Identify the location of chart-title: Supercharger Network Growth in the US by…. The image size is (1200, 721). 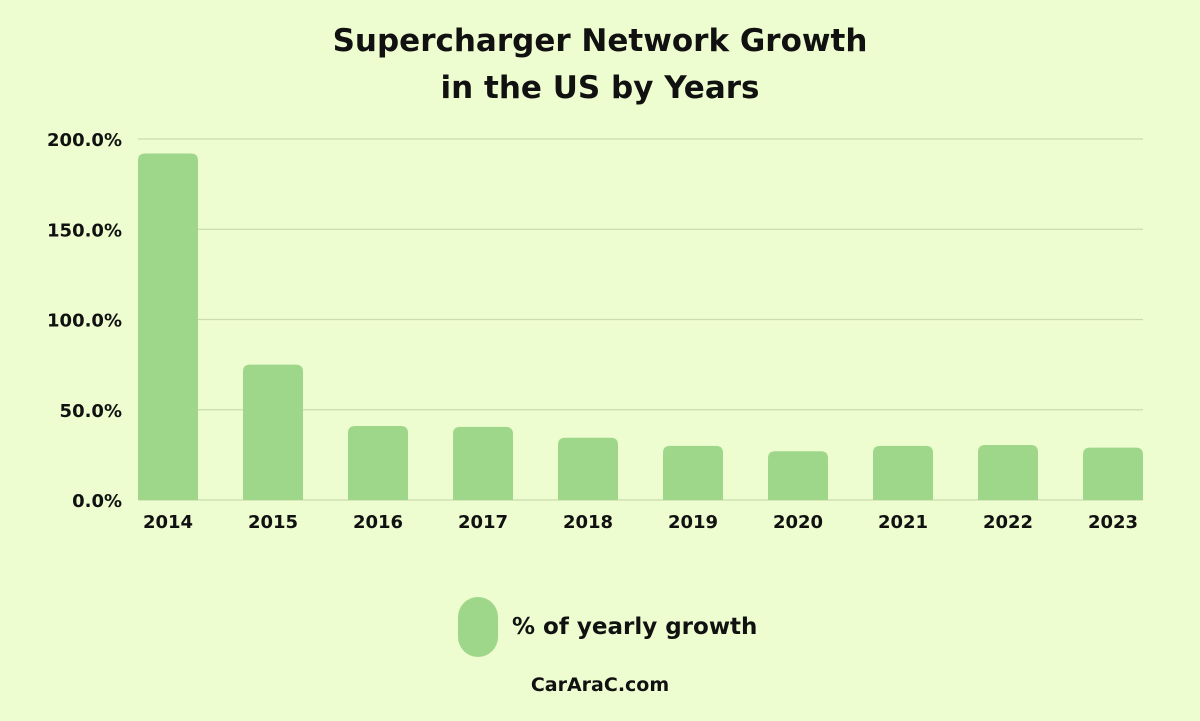
(600, 65).